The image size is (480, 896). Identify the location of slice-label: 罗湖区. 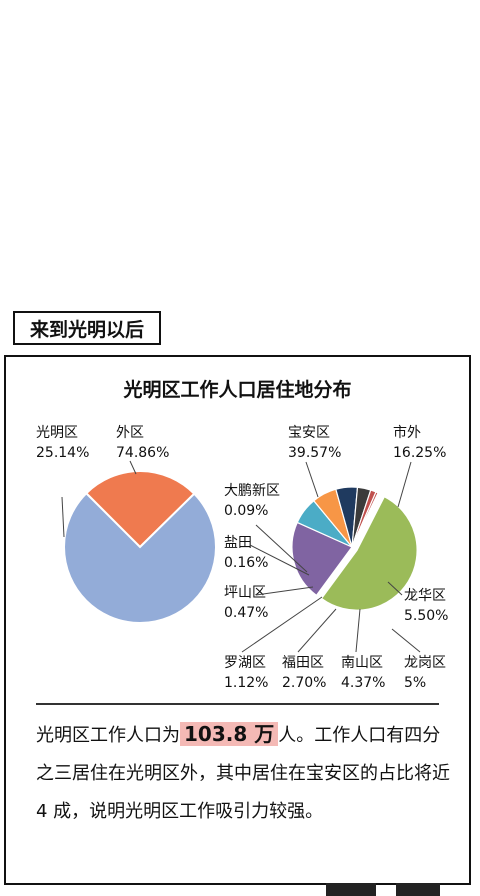
(245, 663).